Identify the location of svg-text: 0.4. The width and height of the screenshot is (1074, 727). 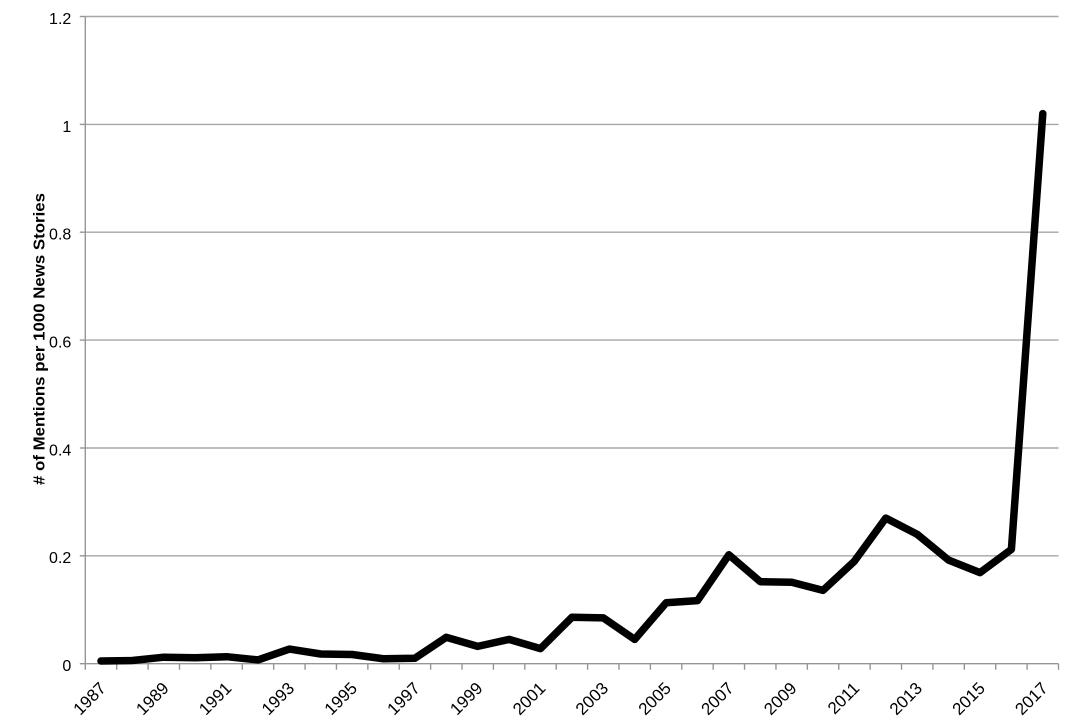
(60, 450).